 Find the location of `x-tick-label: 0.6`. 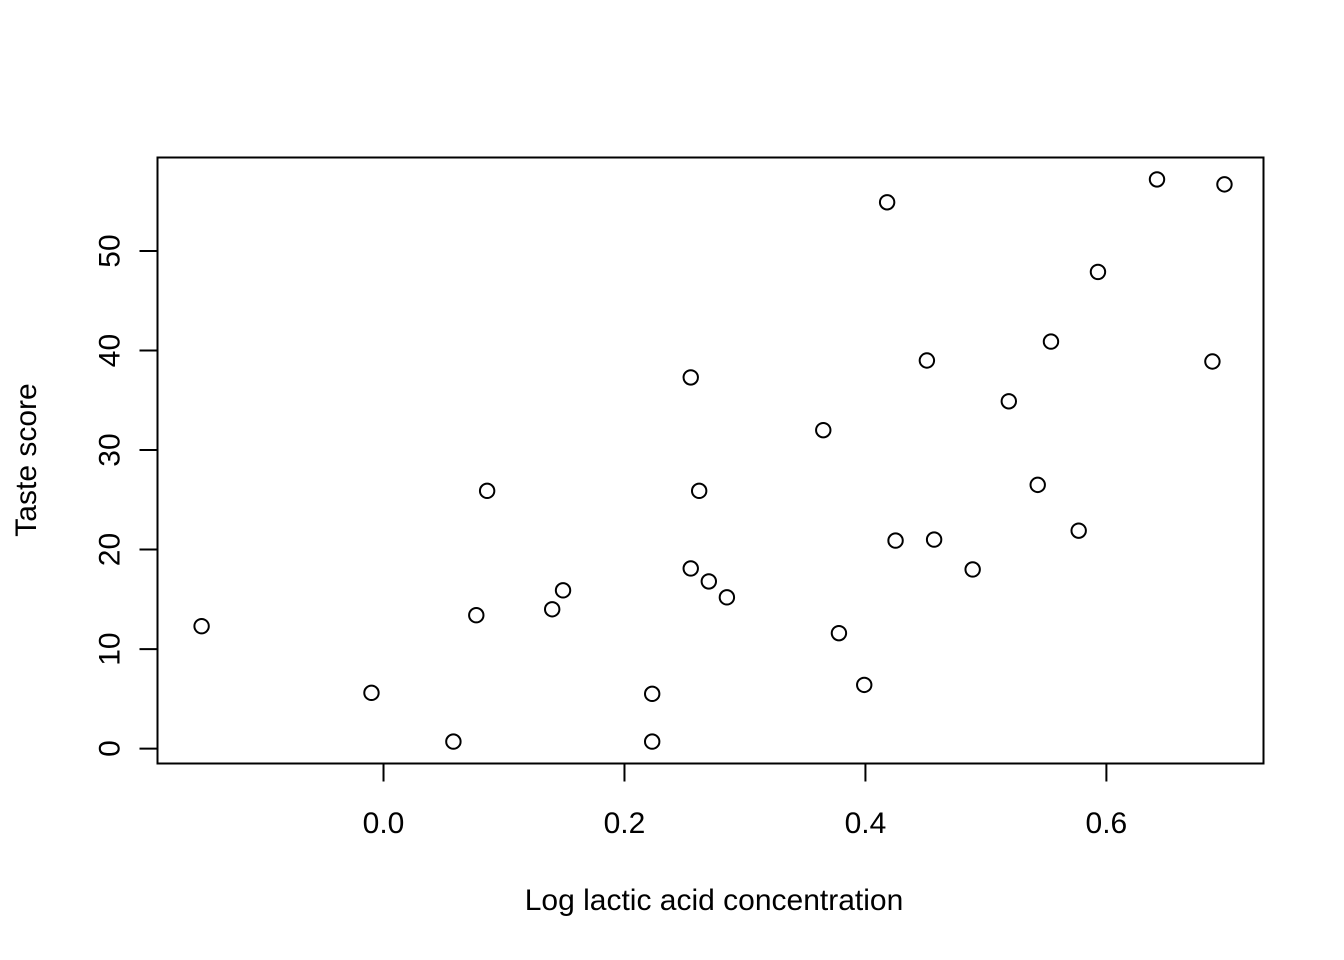

x-tick-label: 0.6 is located at coordinates (1107, 823).